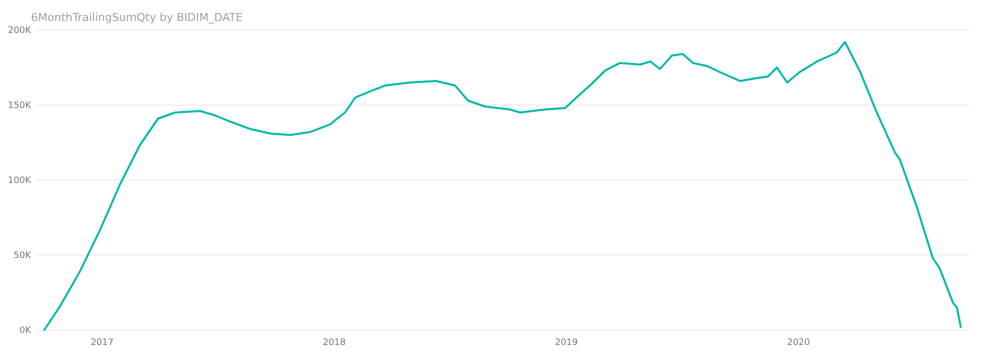  I want to click on y-tick-label: 100K, so click(20, 181).